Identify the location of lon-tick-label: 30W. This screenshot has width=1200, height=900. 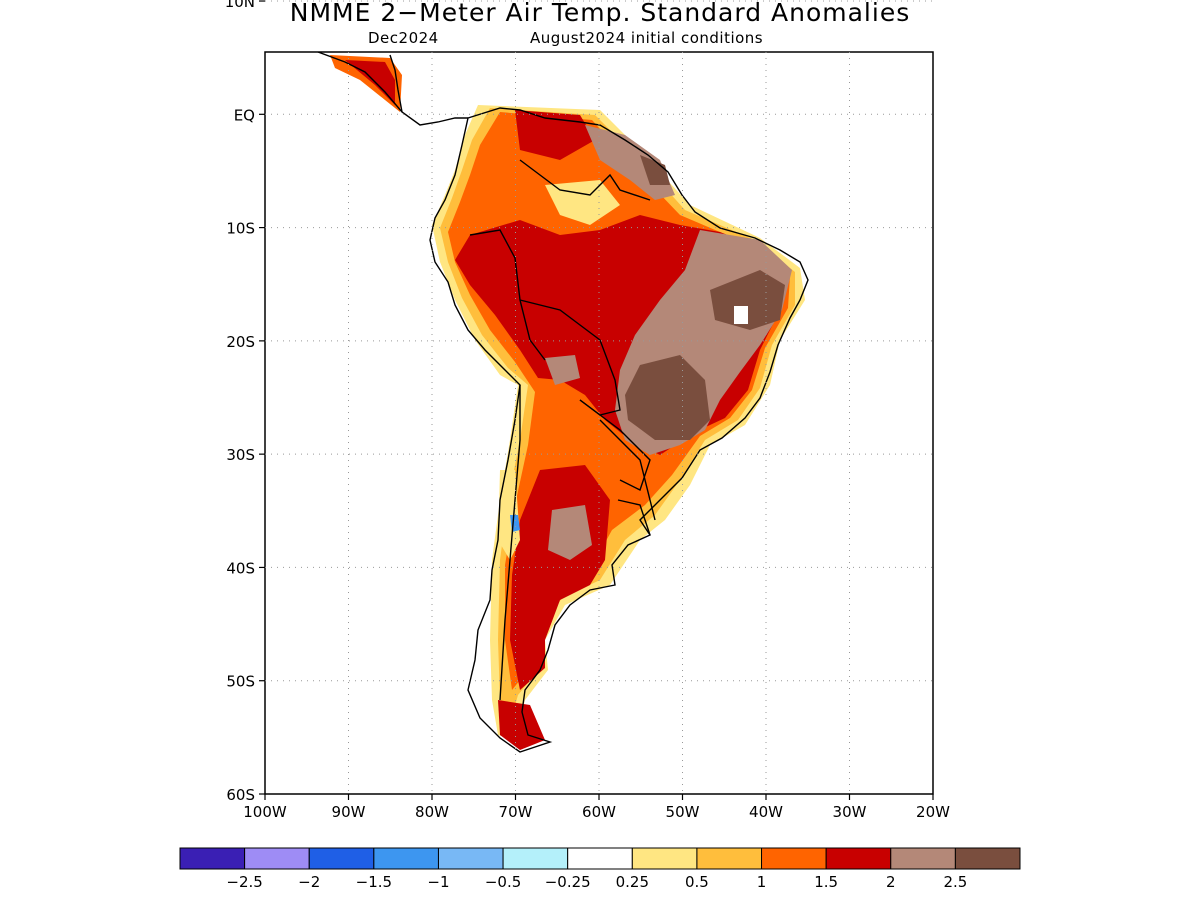
(850, 812).